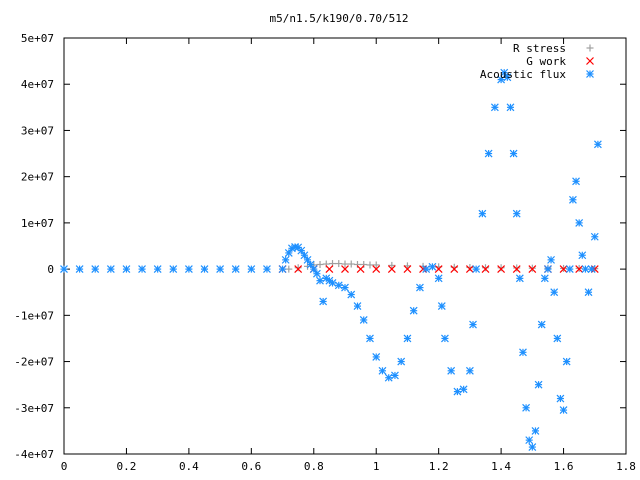 This screenshot has height=480, width=640. What do you see at coordinates (37, 223) in the screenshot?
I see `y-tick-label: 1e+07` at bounding box center [37, 223].